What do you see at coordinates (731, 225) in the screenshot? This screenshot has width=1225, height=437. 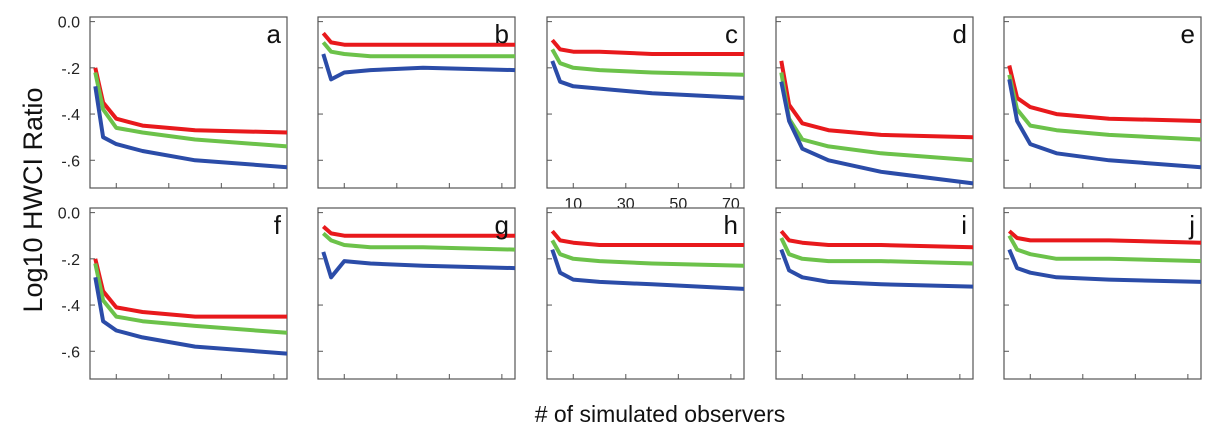 I see `panel-letter: h` at bounding box center [731, 225].